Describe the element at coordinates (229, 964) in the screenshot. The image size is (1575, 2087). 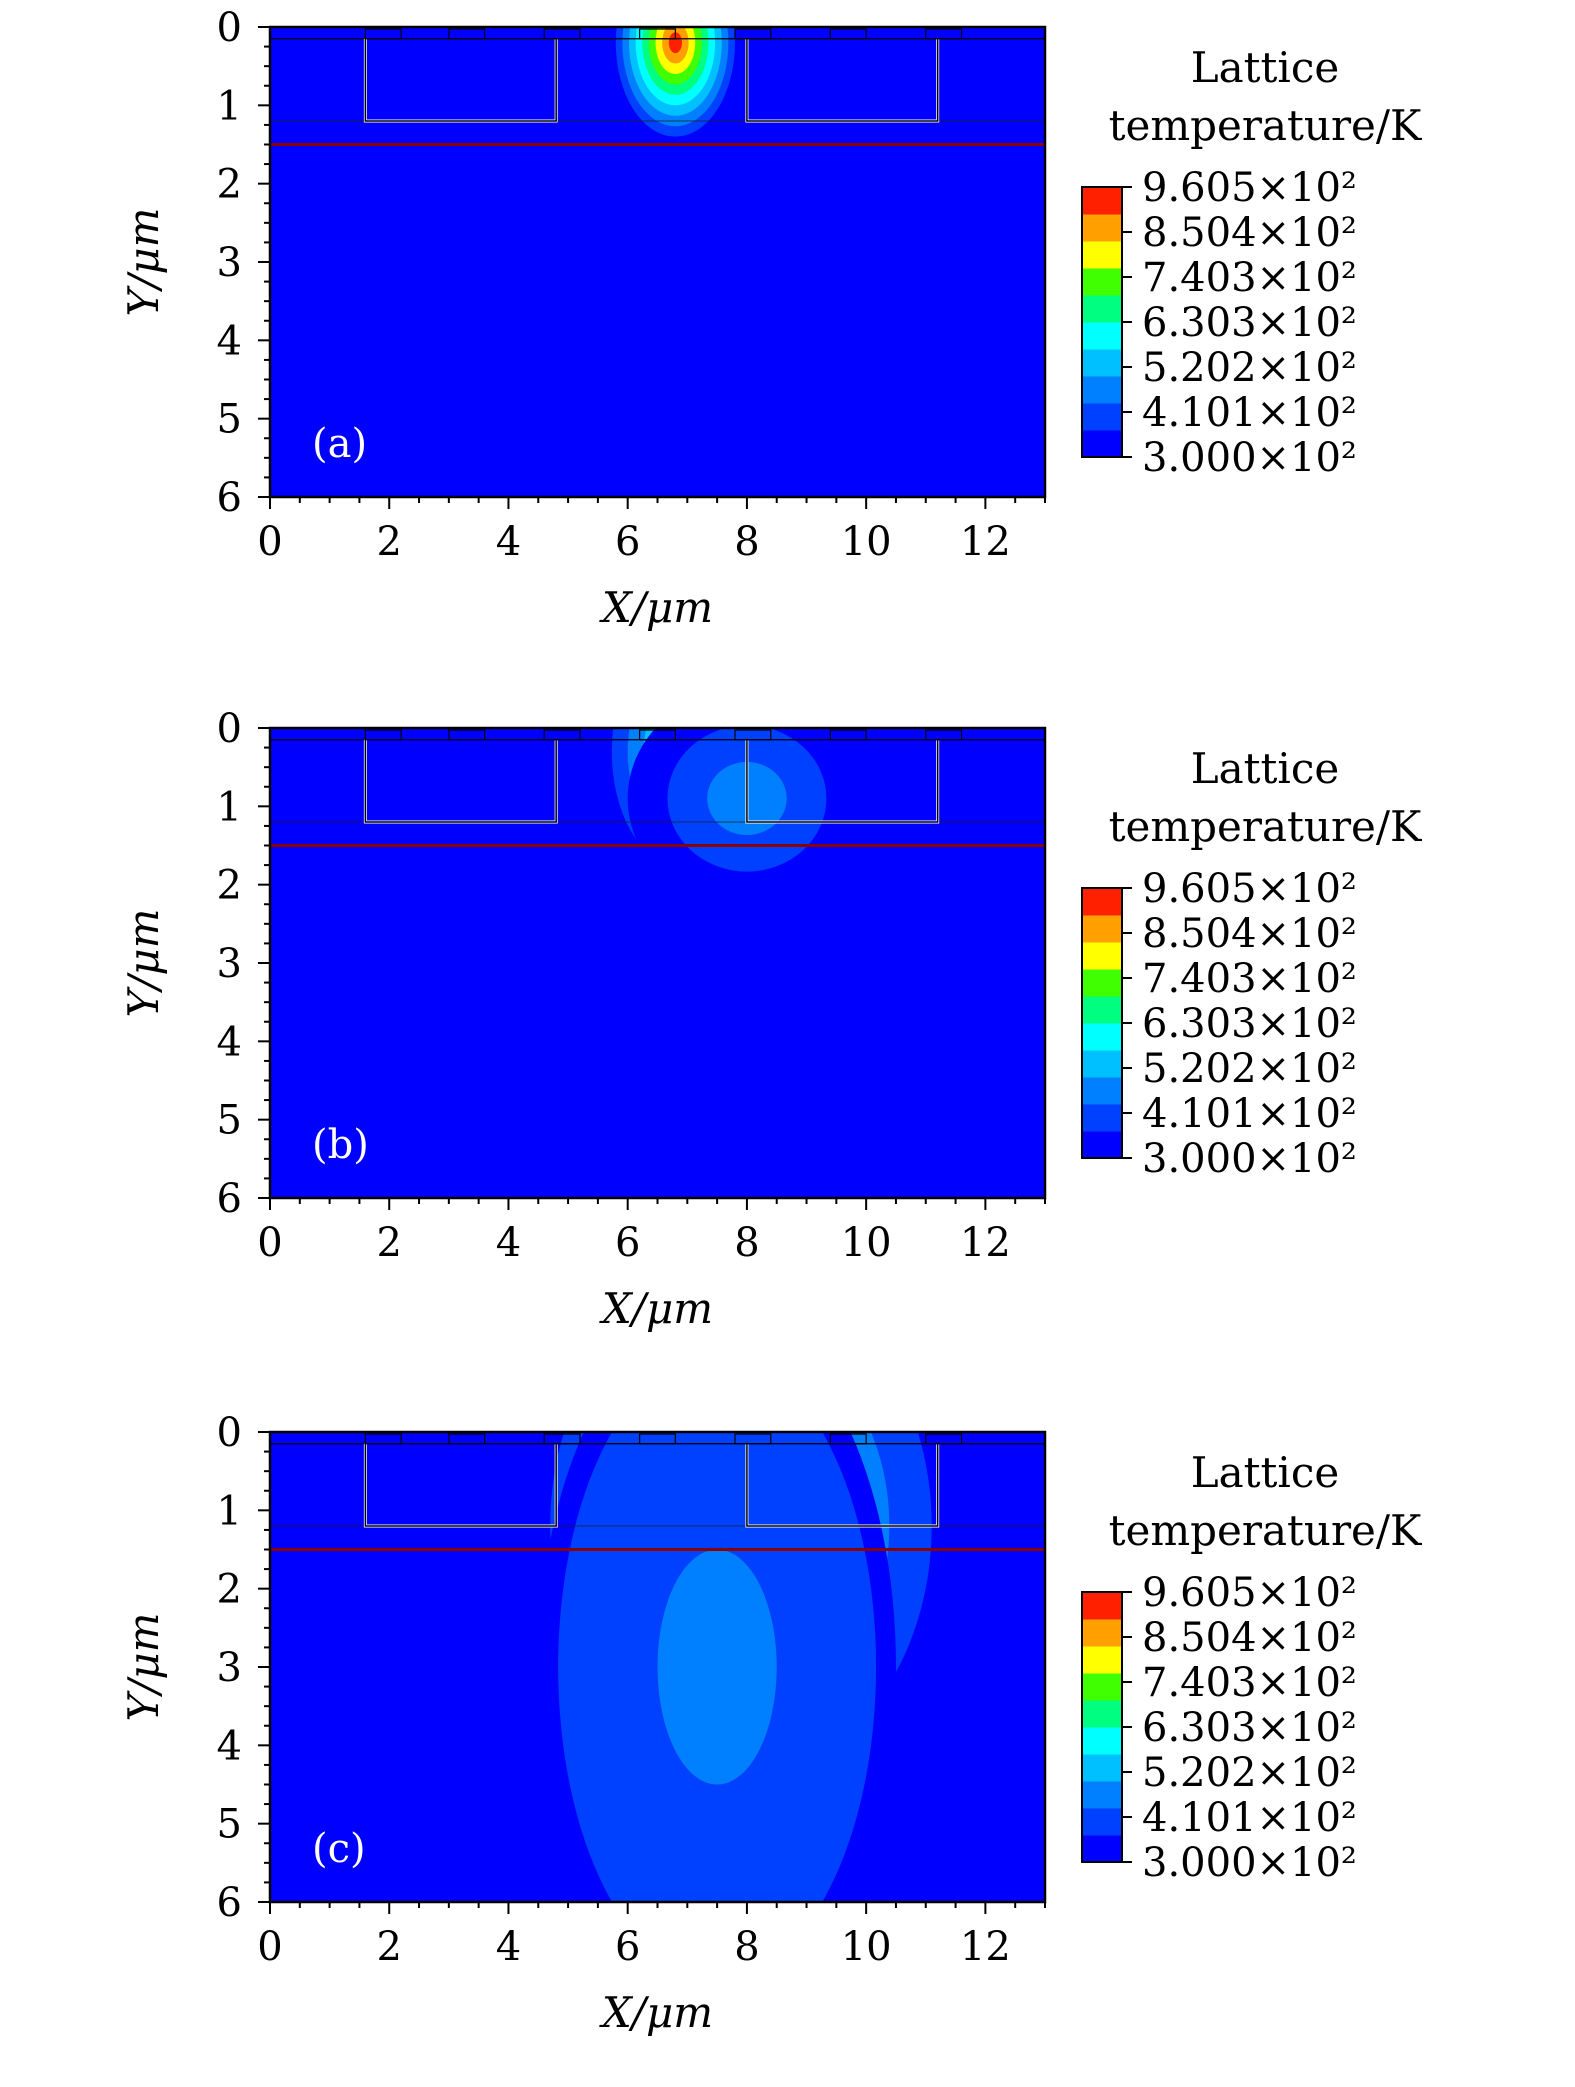
I see `y-tick-label: 3` at that location.